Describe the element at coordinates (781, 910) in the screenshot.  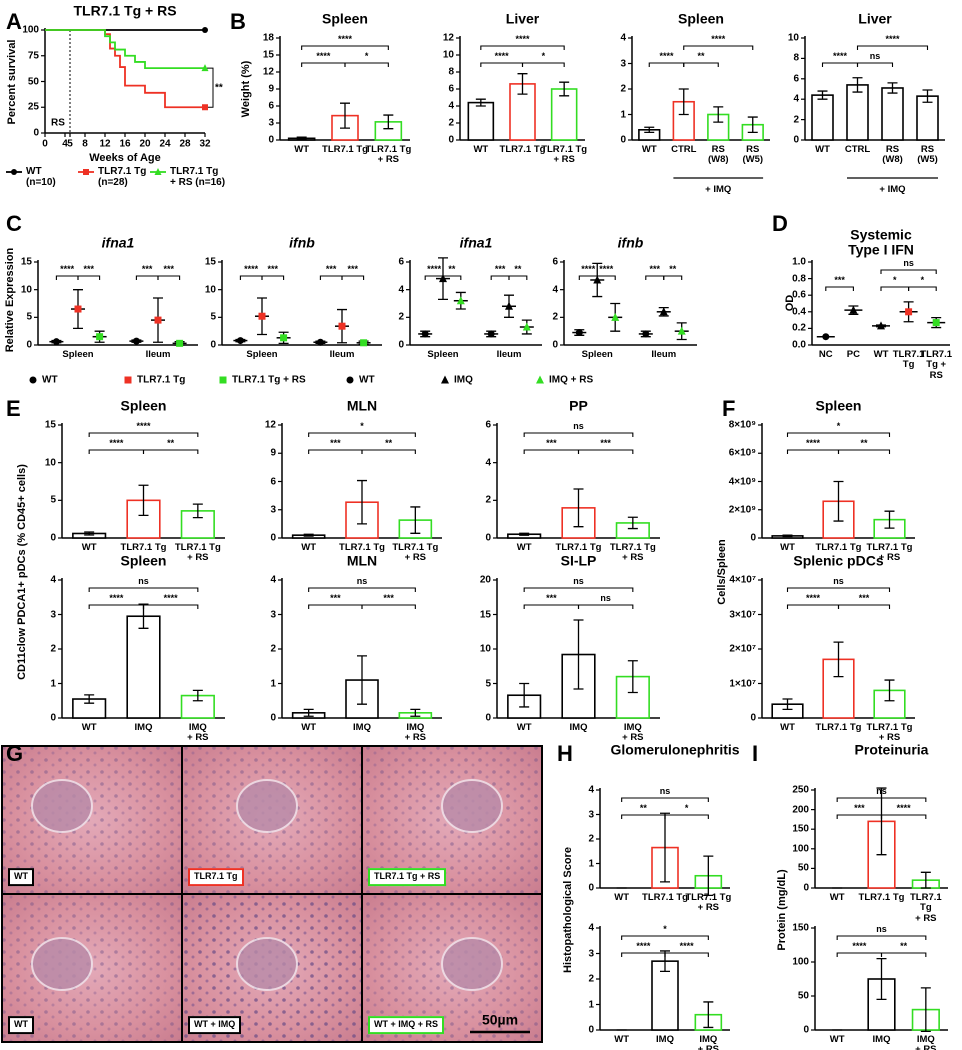
I see `y-axis-label: Protein (mg/dL)` at that location.